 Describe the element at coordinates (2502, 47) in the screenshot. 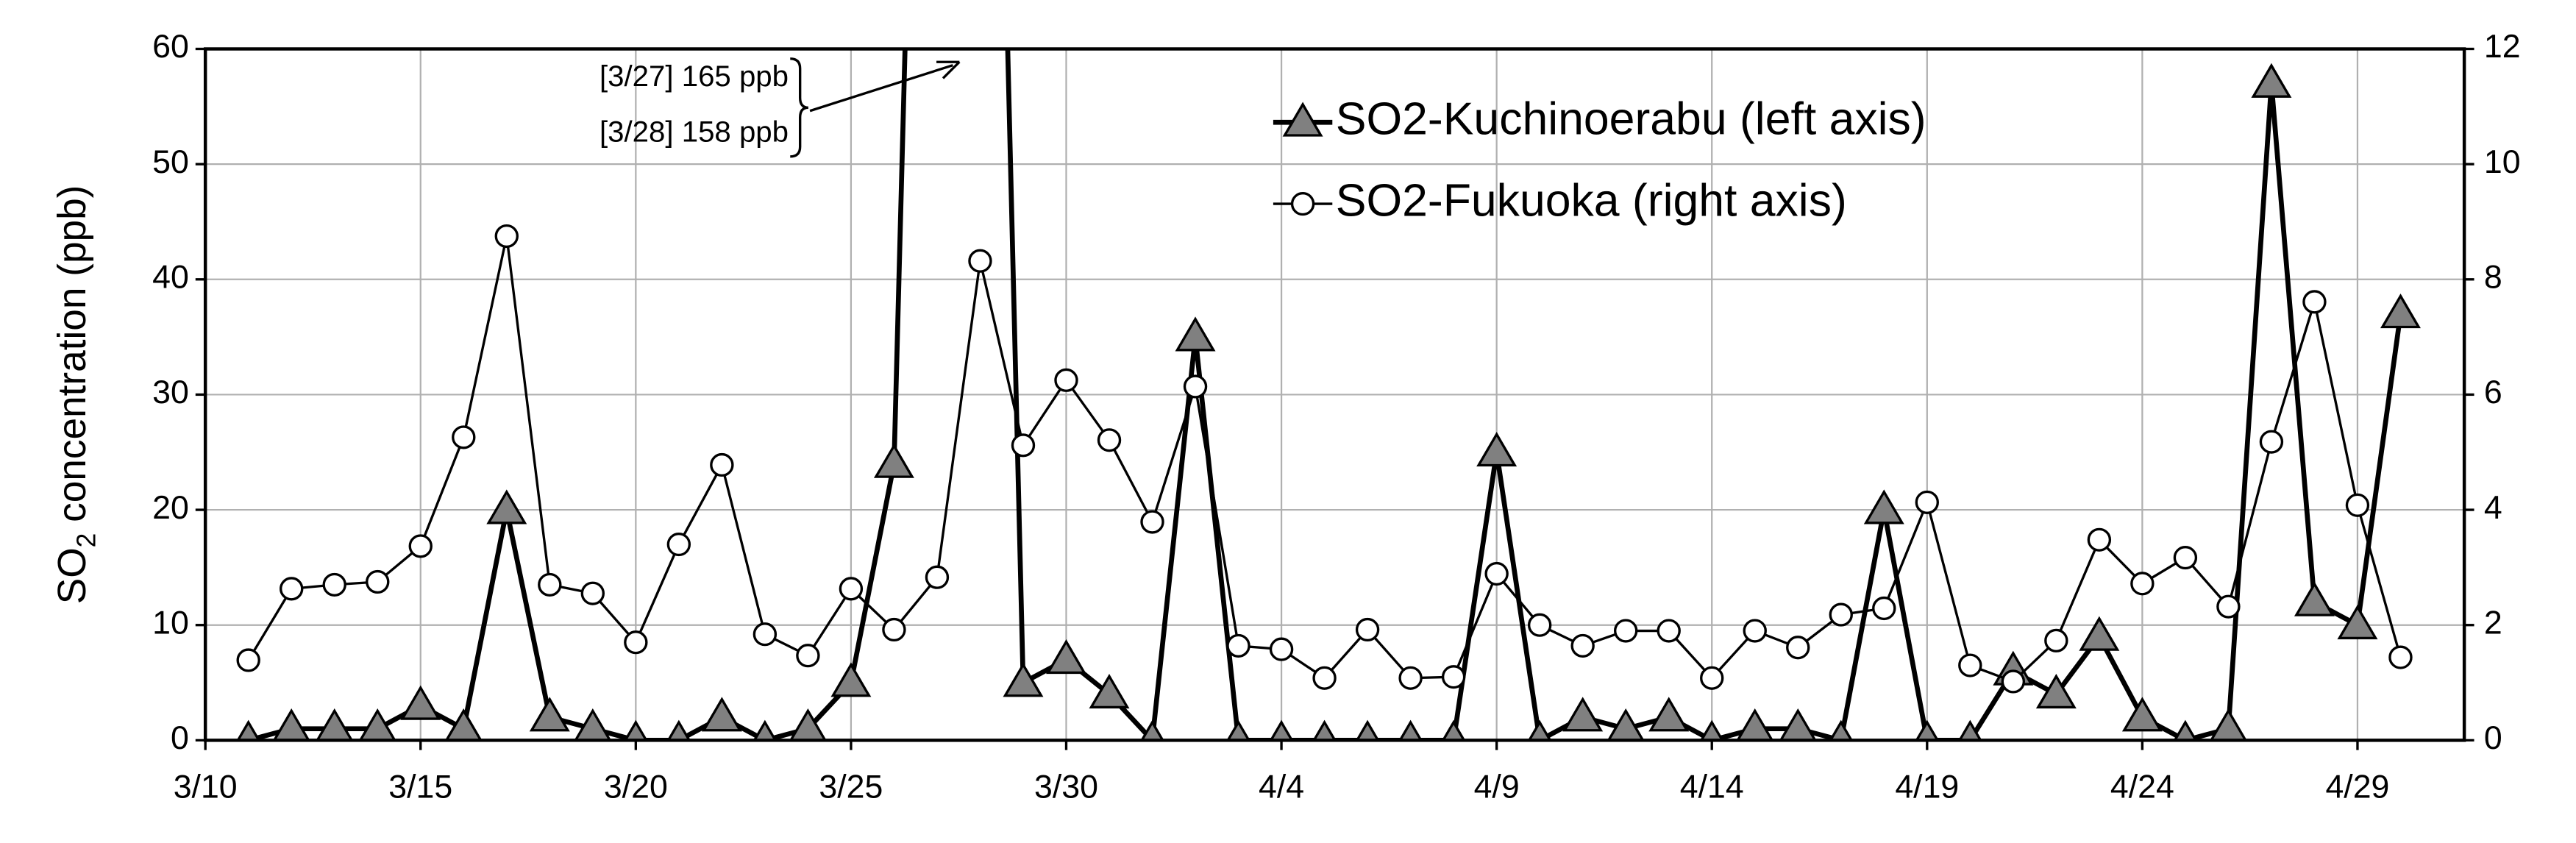

I see `y2-tick-label: 12` at that location.